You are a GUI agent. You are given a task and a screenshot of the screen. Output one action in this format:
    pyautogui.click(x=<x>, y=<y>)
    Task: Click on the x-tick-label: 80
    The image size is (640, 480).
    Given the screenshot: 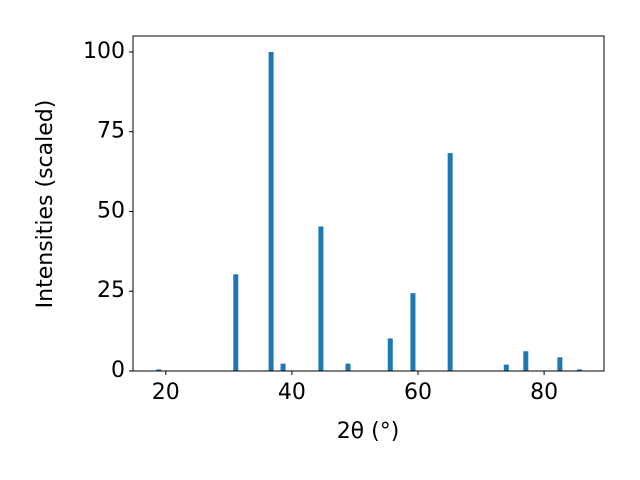 What is the action you would take?
    pyautogui.click(x=544, y=392)
    